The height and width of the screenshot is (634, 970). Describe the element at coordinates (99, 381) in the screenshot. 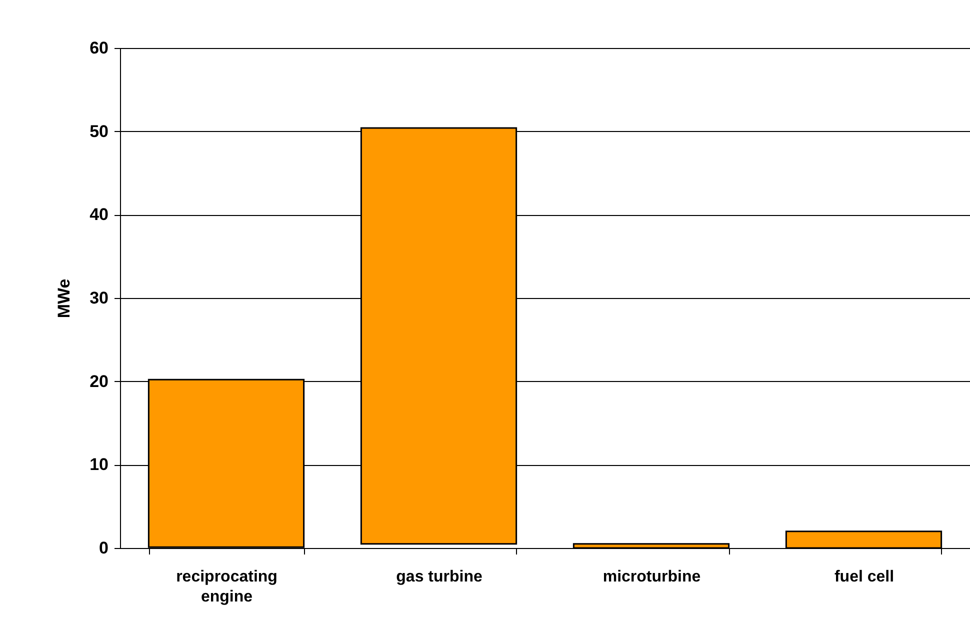

I see `y-tick-label: 20` at that location.